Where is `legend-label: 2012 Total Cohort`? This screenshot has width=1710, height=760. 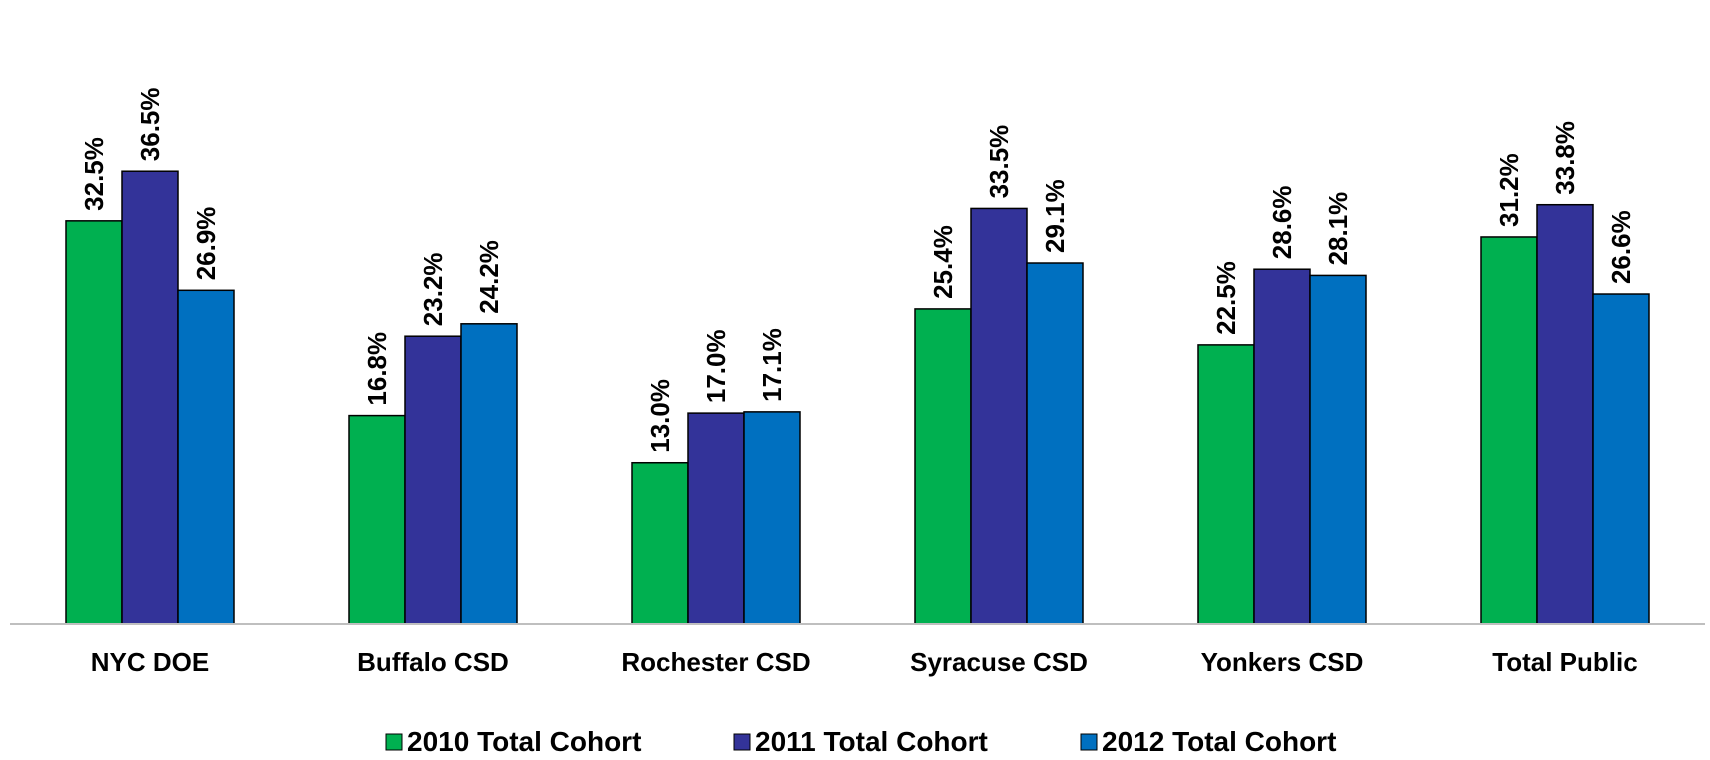
legend-label: 2012 Total Cohort is located at coordinates (1219, 741).